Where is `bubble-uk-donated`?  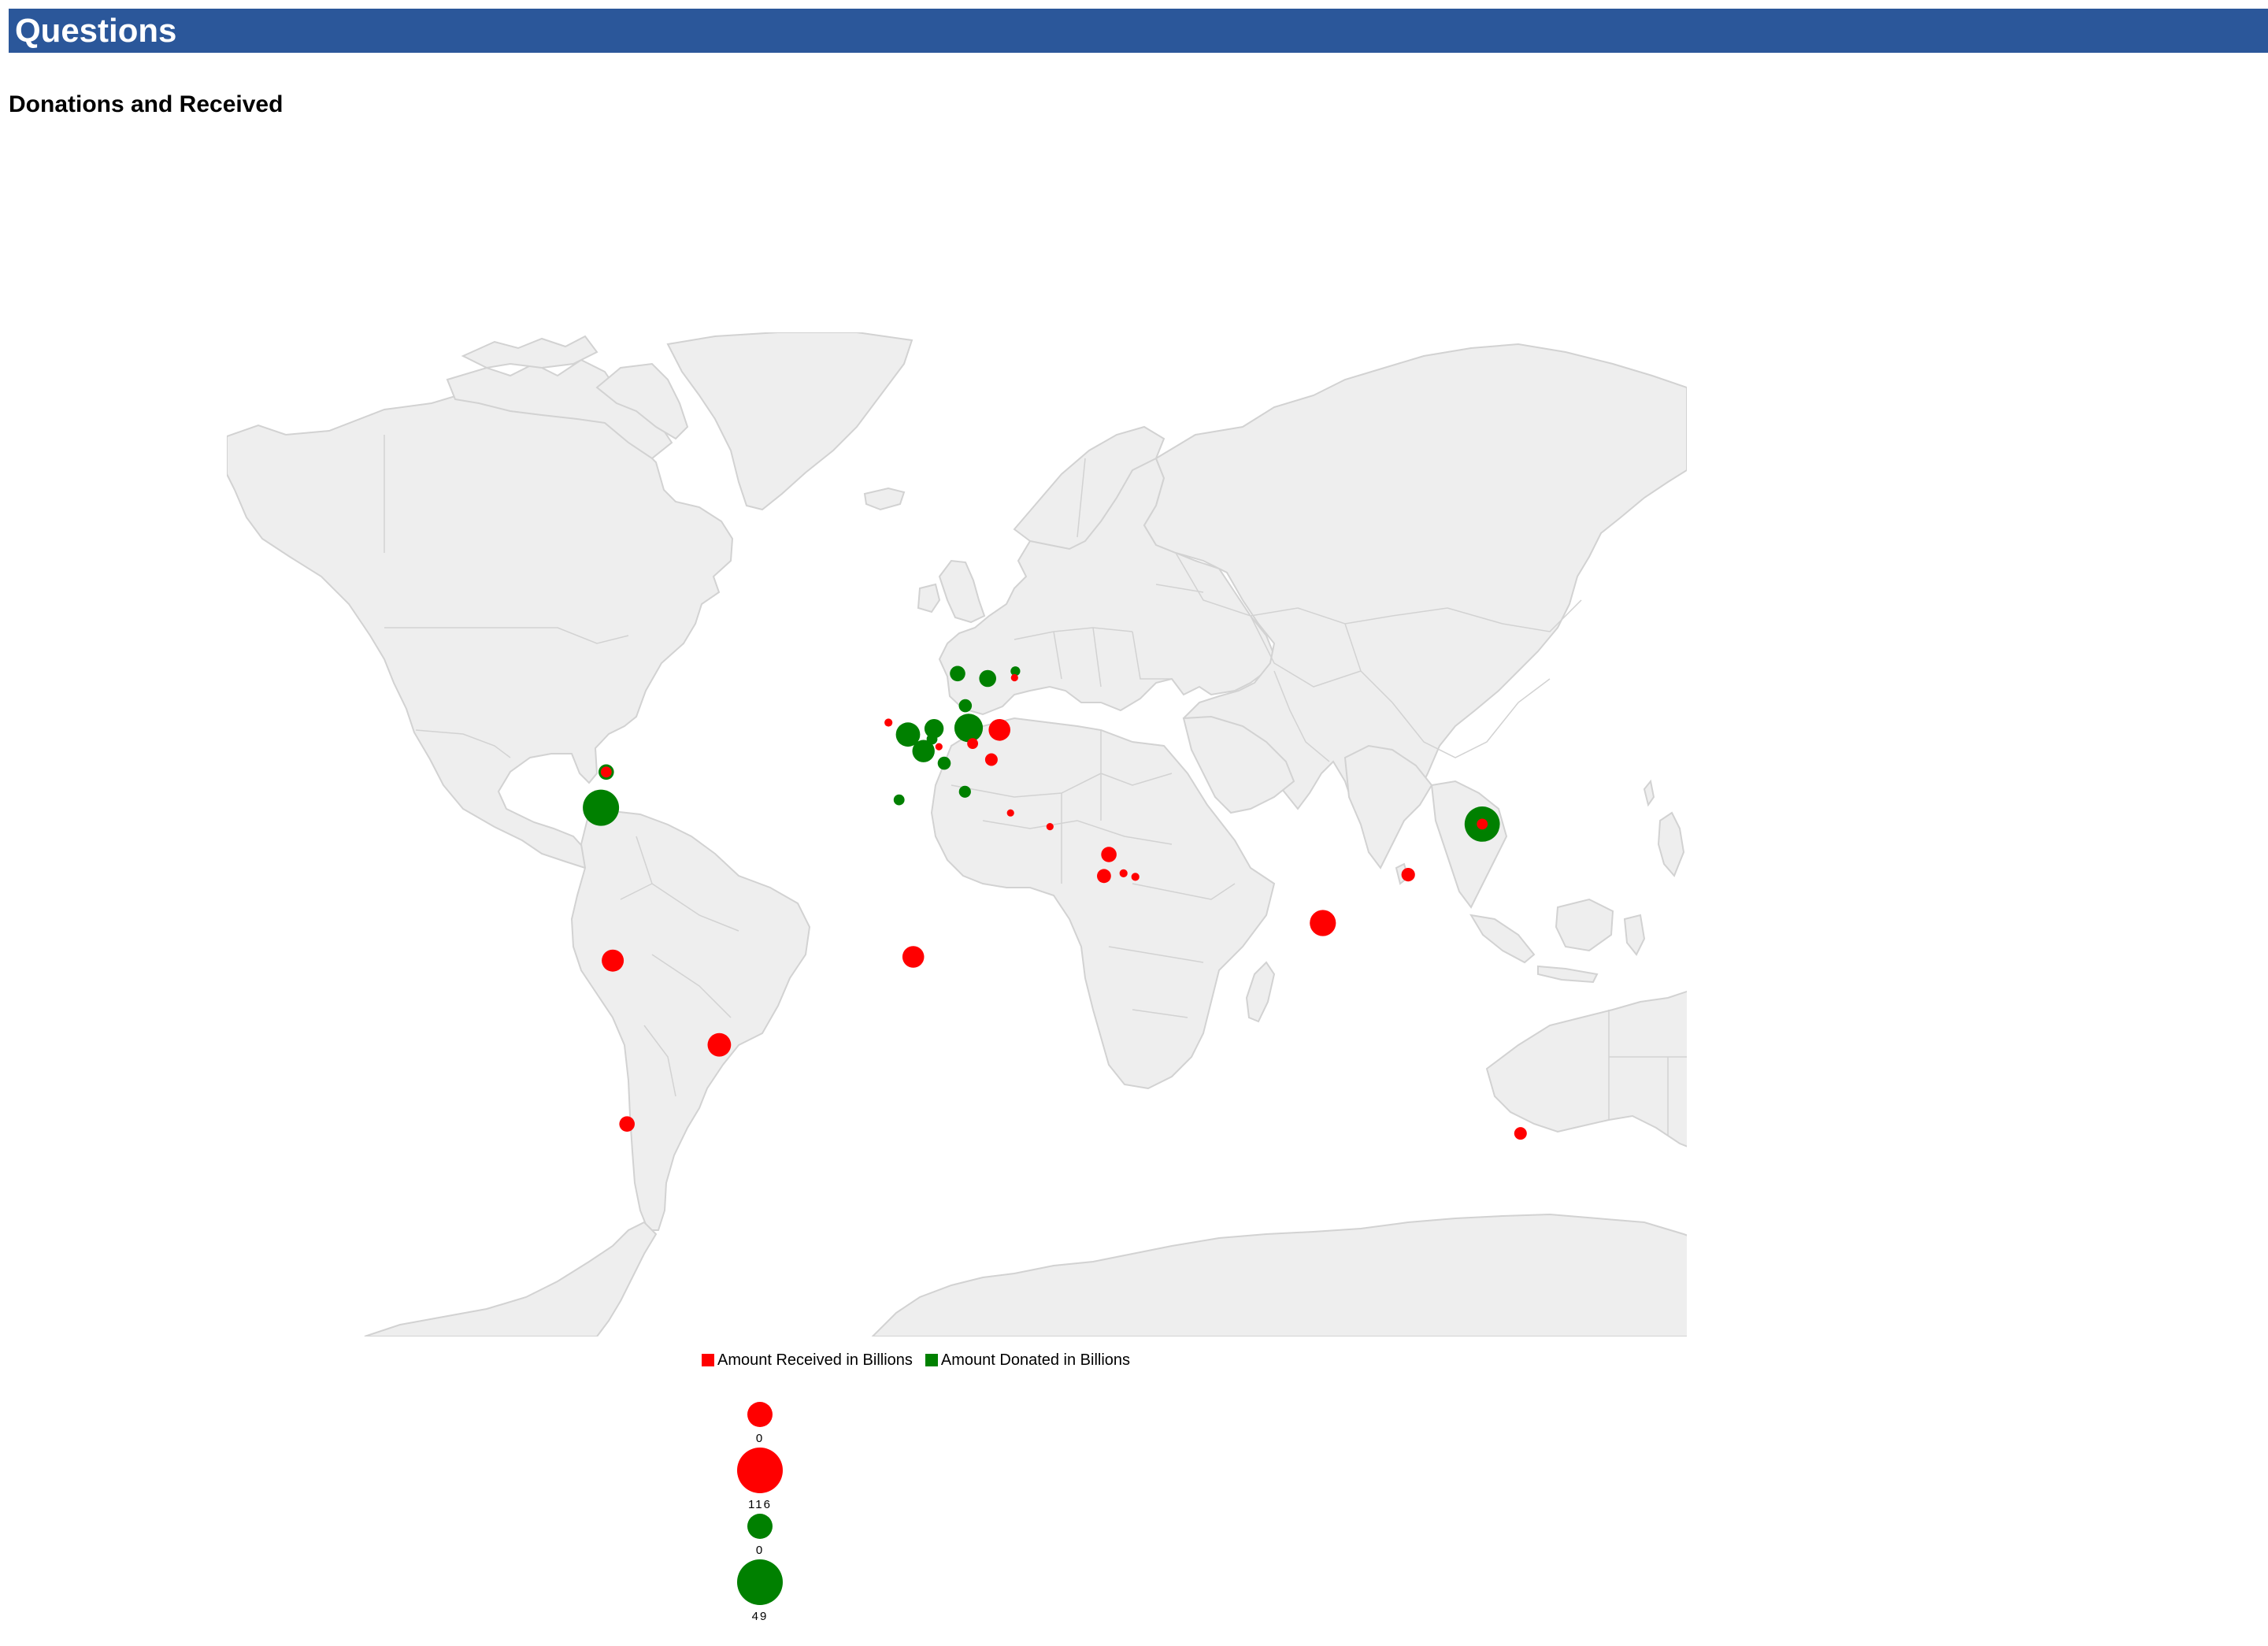 bubble-uk-donated is located at coordinates (908, 735).